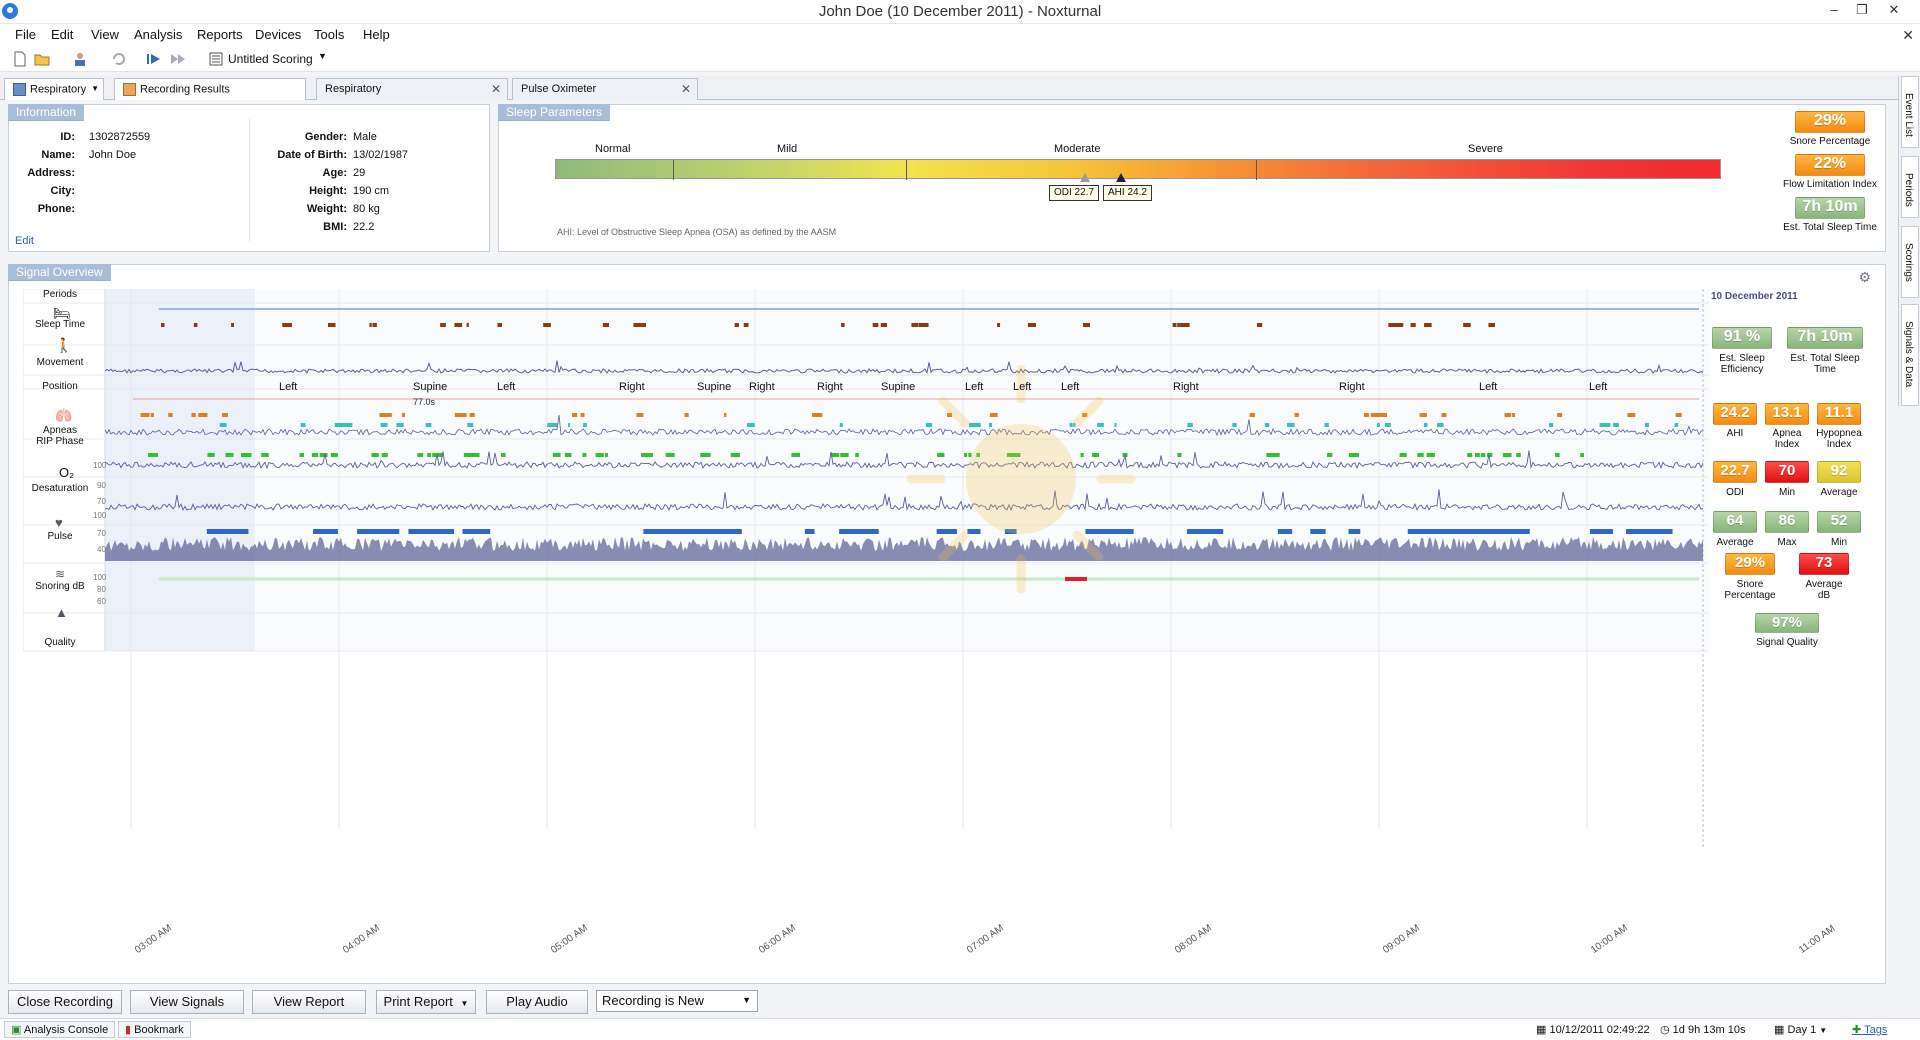 This screenshot has width=1920, height=1040. What do you see at coordinates (1193, 939) in the screenshot?
I see `time-axis-label: 08:00 AM` at bounding box center [1193, 939].